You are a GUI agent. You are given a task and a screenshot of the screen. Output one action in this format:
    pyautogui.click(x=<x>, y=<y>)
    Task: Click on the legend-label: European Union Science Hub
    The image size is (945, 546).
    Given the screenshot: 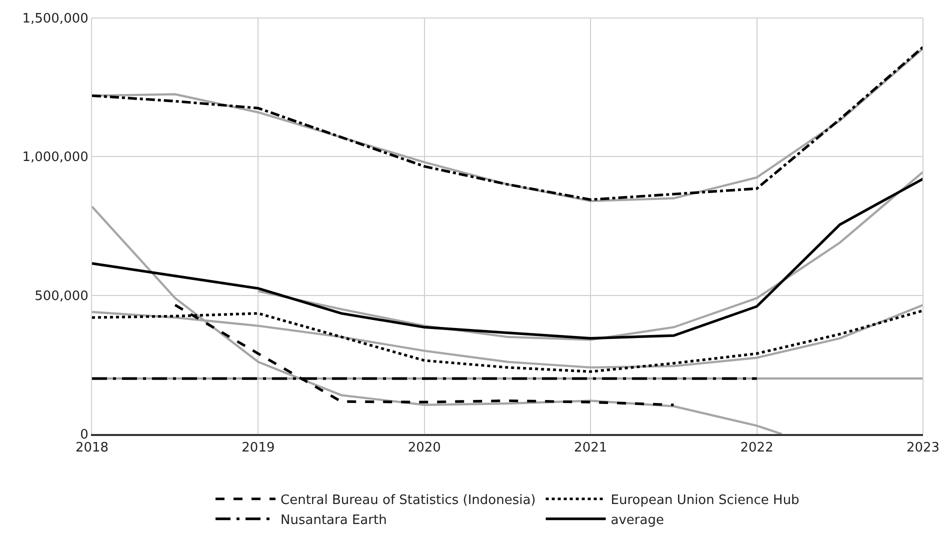 What is the action you would take?
    pyautogui.click(x=705, y=500)
    